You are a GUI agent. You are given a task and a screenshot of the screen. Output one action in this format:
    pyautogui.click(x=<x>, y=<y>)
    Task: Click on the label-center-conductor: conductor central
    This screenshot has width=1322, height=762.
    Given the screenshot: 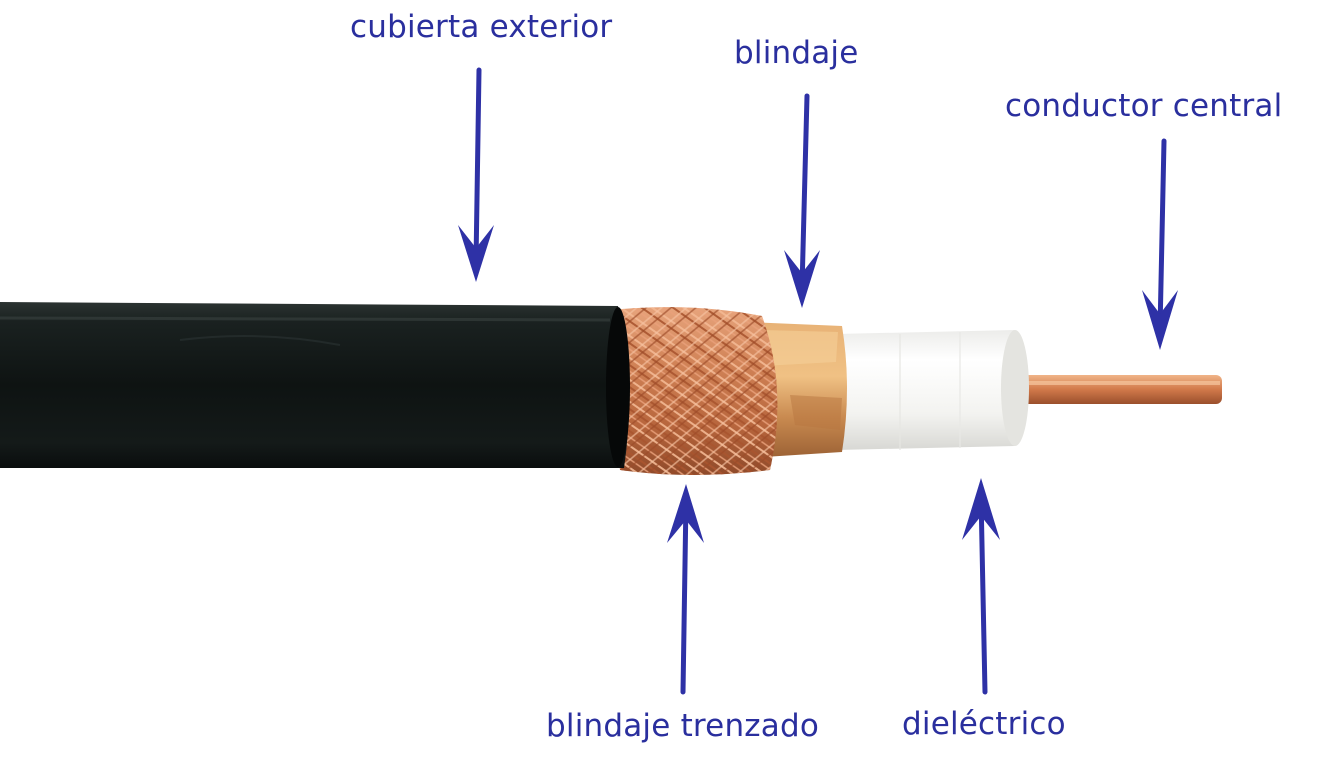 What is the action you would take?
    pyautogui.click(x=1144, y=106)
    